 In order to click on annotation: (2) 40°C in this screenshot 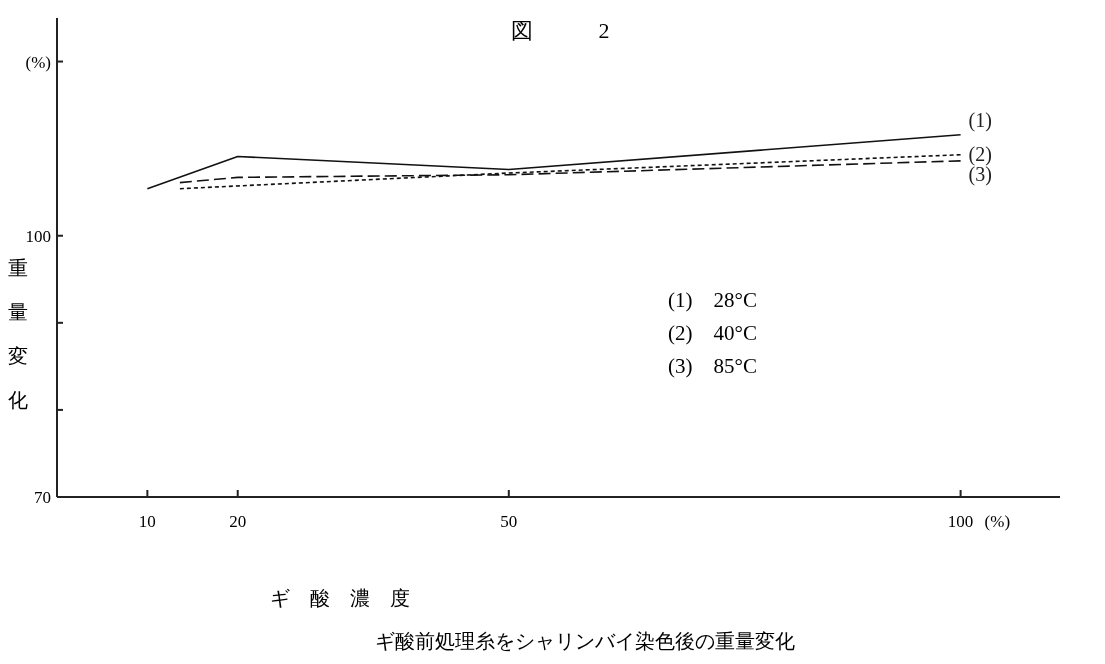, I will do `click(712, 333)`.